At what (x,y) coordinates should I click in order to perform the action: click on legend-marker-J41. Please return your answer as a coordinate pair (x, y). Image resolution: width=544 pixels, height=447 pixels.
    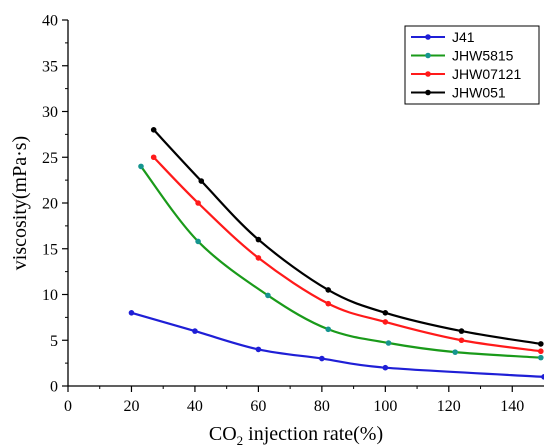
    Looking at the image, I should click on (428, 37).